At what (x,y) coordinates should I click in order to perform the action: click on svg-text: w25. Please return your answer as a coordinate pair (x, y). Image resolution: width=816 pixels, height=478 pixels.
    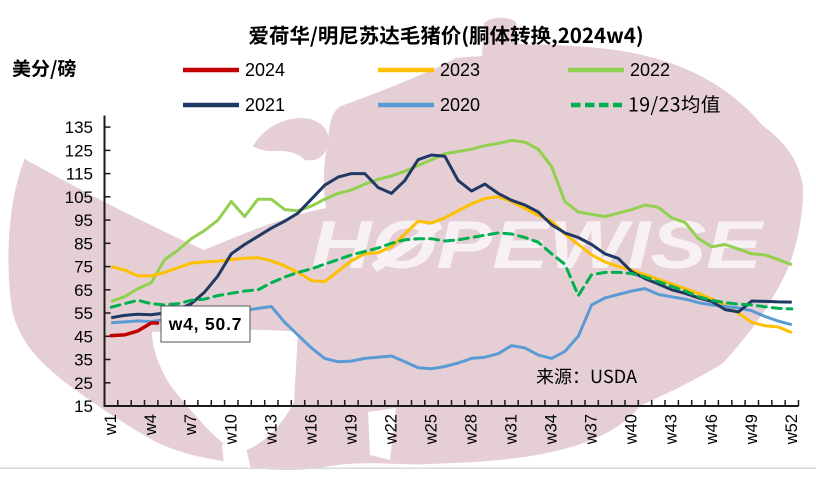
    Looking at the image, I should click on (432, 429).